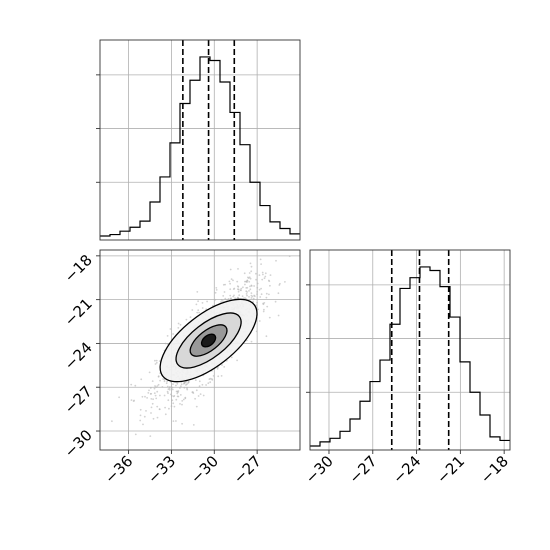  I want to click on marginal-y-xtick-label: −24, so click(406, 469).